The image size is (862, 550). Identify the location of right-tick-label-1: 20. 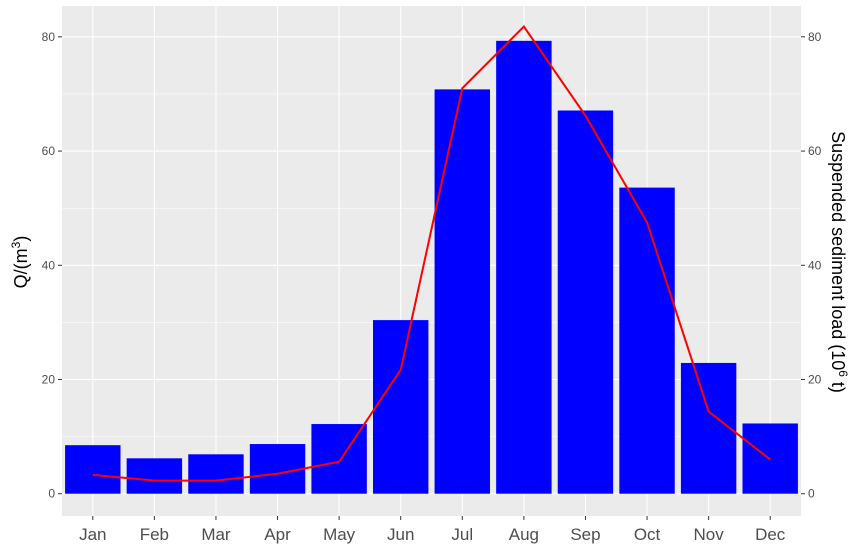
(815, 380).